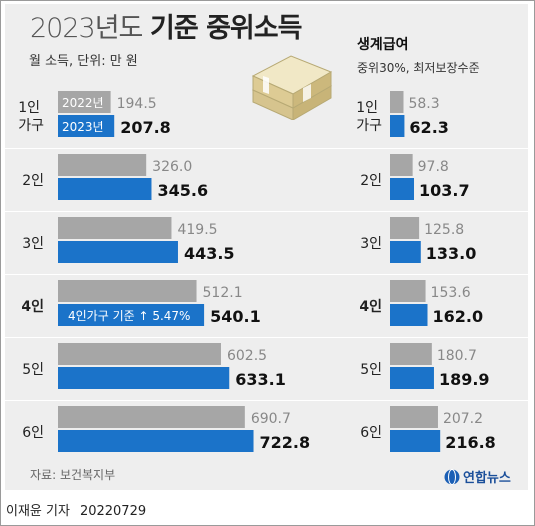 The width and height of the screenshot is (535, 526). I want to click on value-label-2022: 58.3, so click(423, 104).